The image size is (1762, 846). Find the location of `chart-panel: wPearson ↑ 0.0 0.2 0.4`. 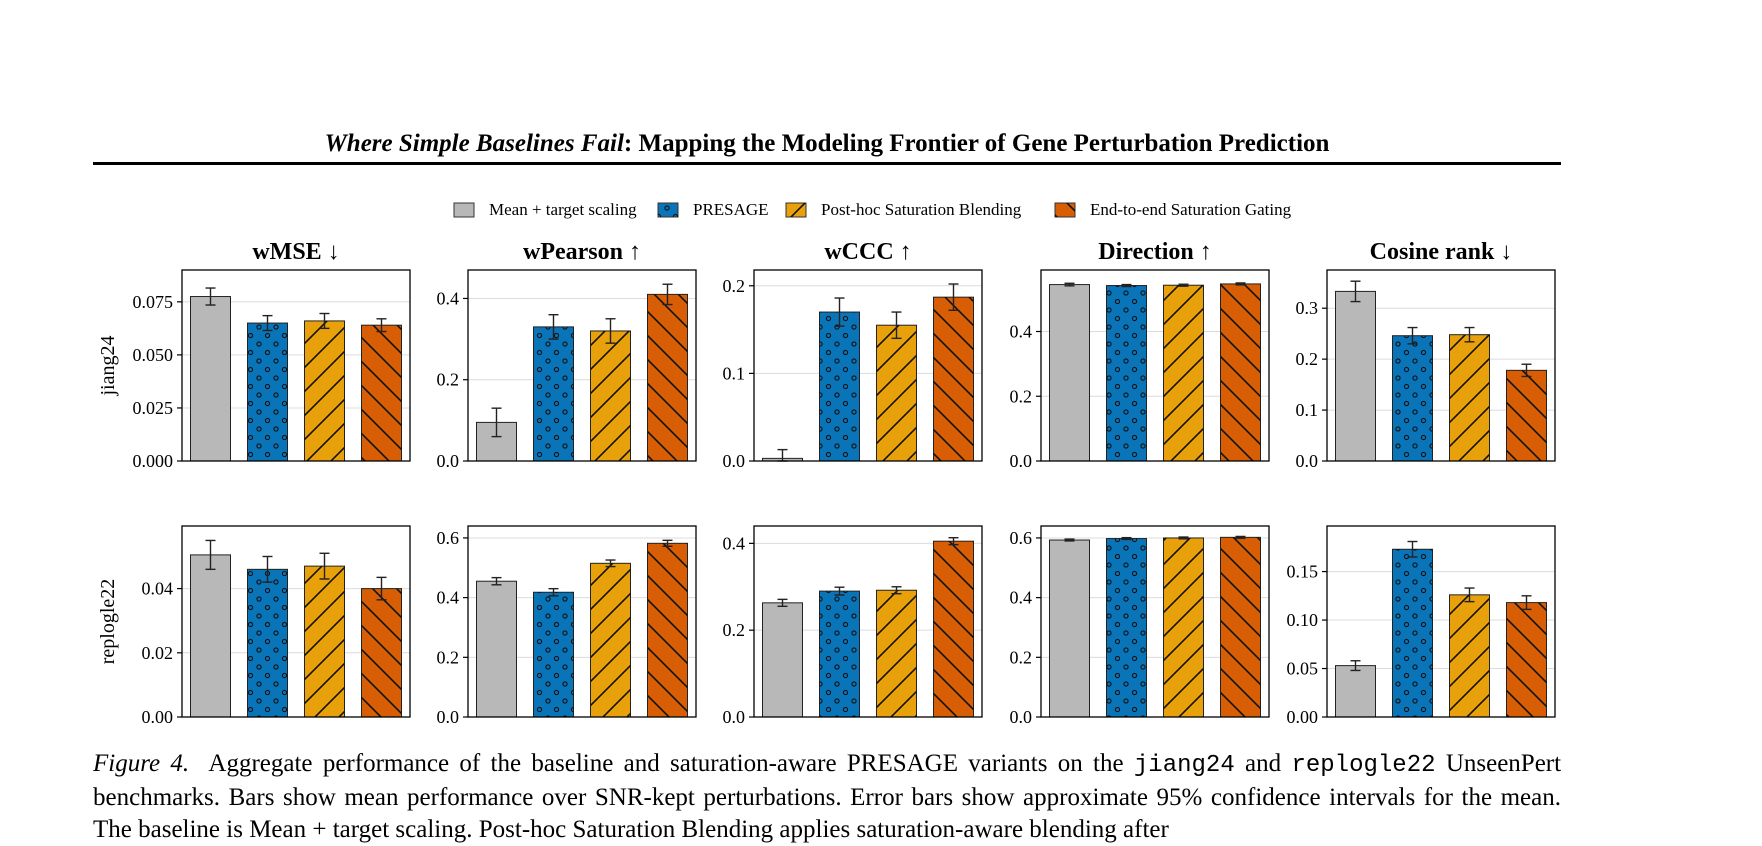

chart-panel: wPearson ↑ 0.0 0.2 0.4 is located at coordinates (567, 355).